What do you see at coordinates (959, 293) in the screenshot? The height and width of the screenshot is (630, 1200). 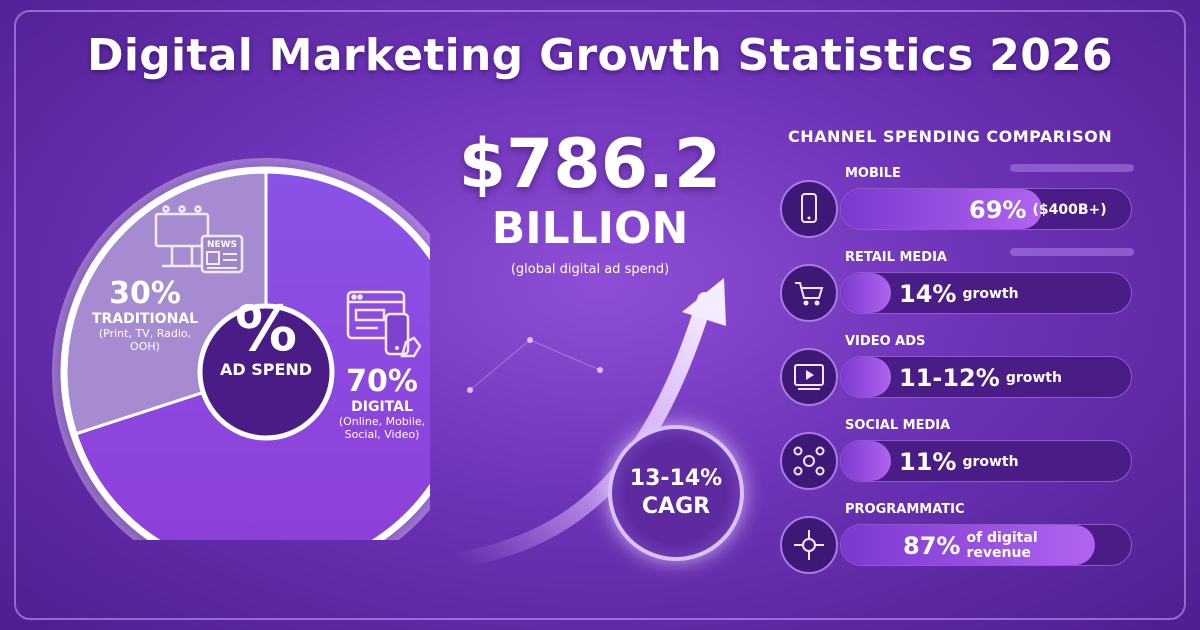 I see `channel-text-retail: 14% growth` at bounding box center [959, 293].